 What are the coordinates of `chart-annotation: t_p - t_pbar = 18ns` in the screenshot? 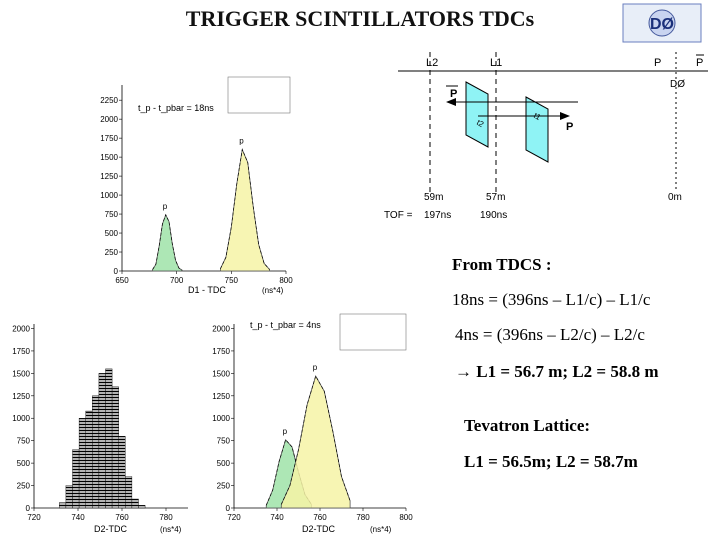 It's located at (176, 108).